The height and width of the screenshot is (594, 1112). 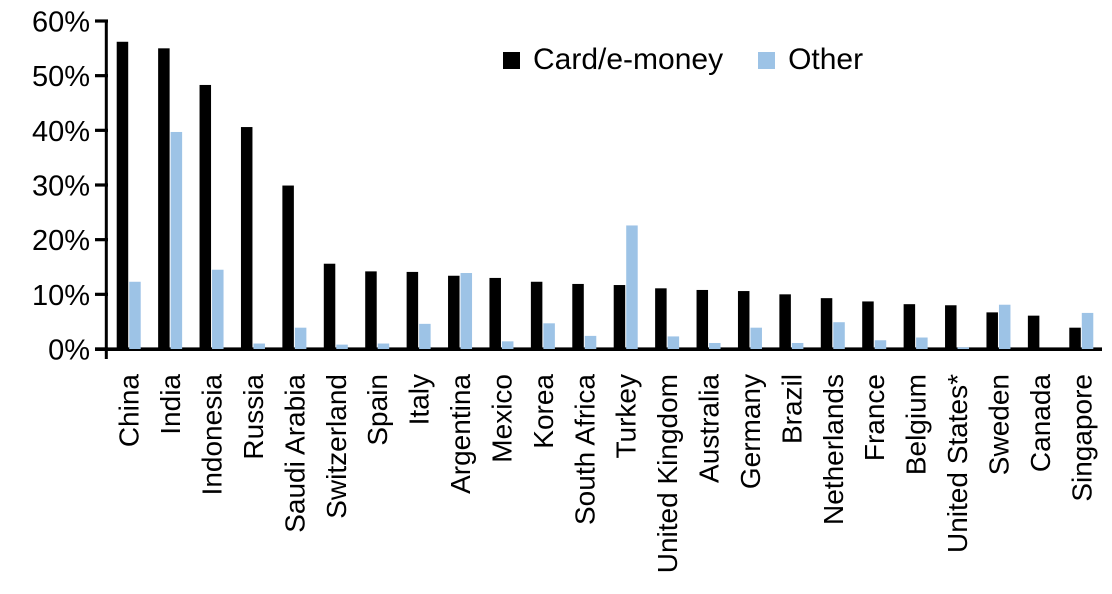 I want to click on x-axis-category-label: United Kingdom, so click(x=667, y=473).